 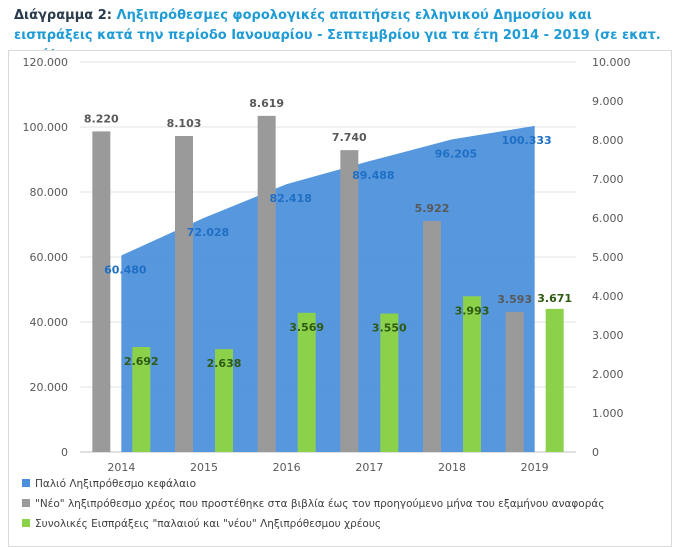 What do you see at coordinates (527, 140) in the screenshot?
I see `area-data-label: 100.333` at bounding box center [527, 140].